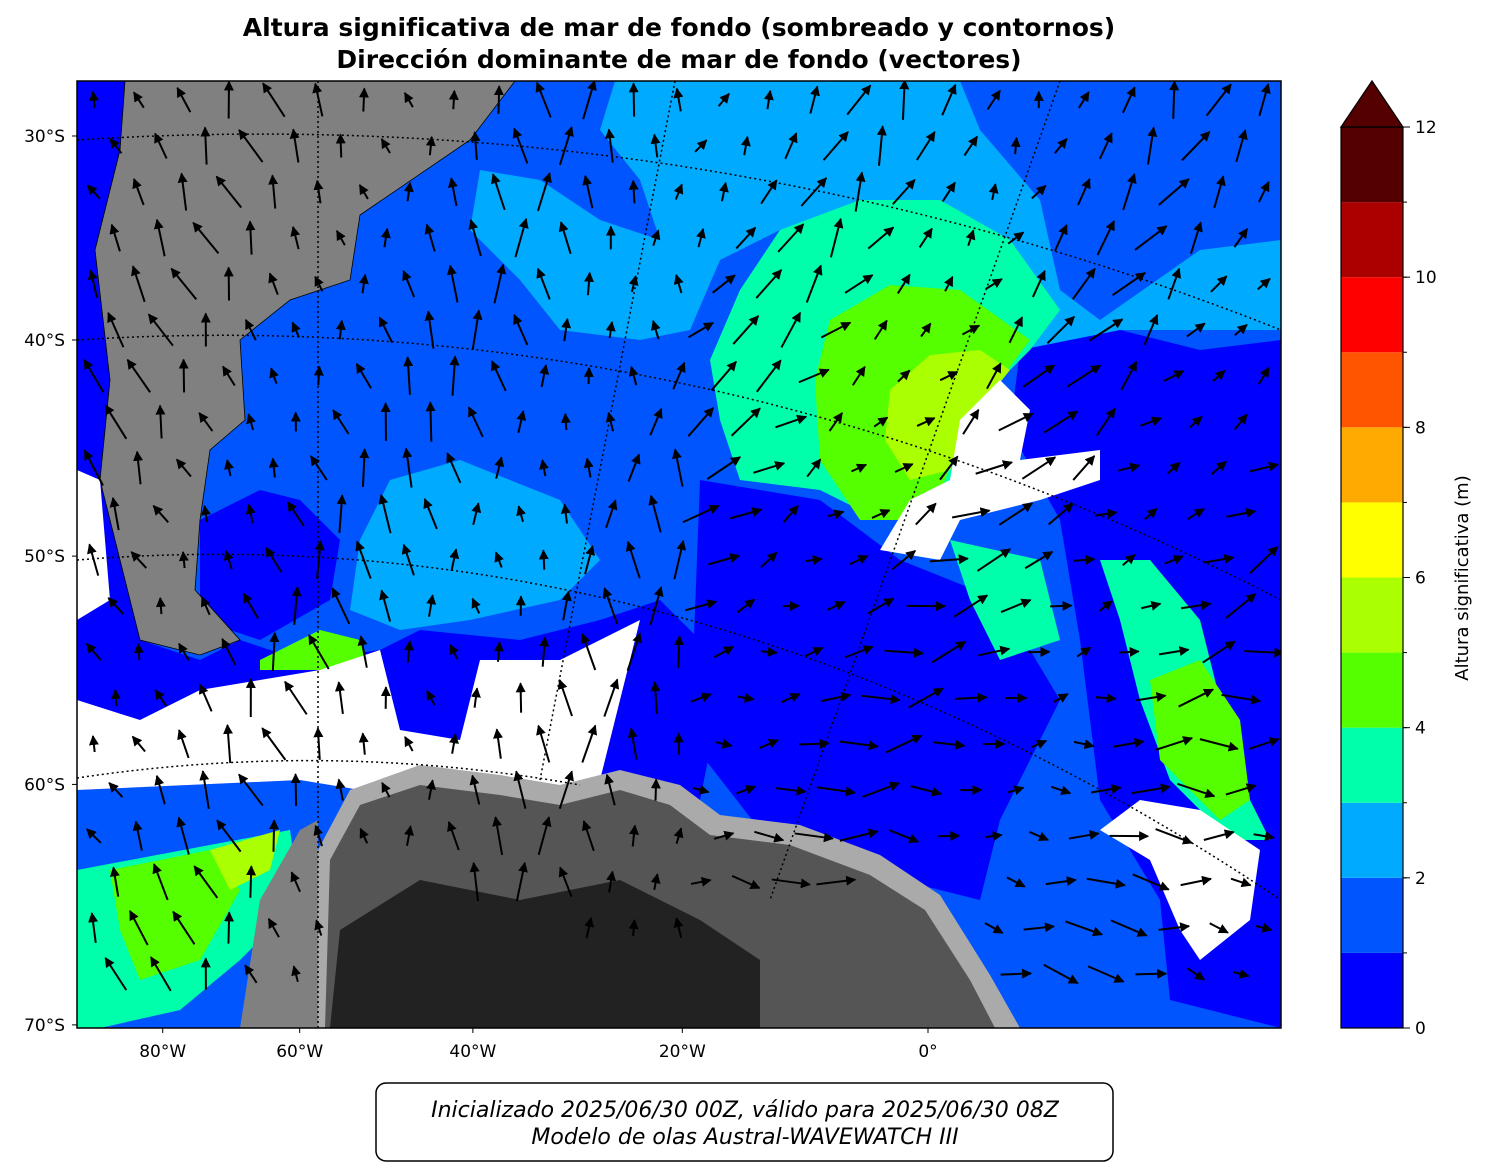 Image resolution: width=1485 pixels, height=1168 pixels. I want to click on lat-tick-label: 40°S, so click(44, 341).